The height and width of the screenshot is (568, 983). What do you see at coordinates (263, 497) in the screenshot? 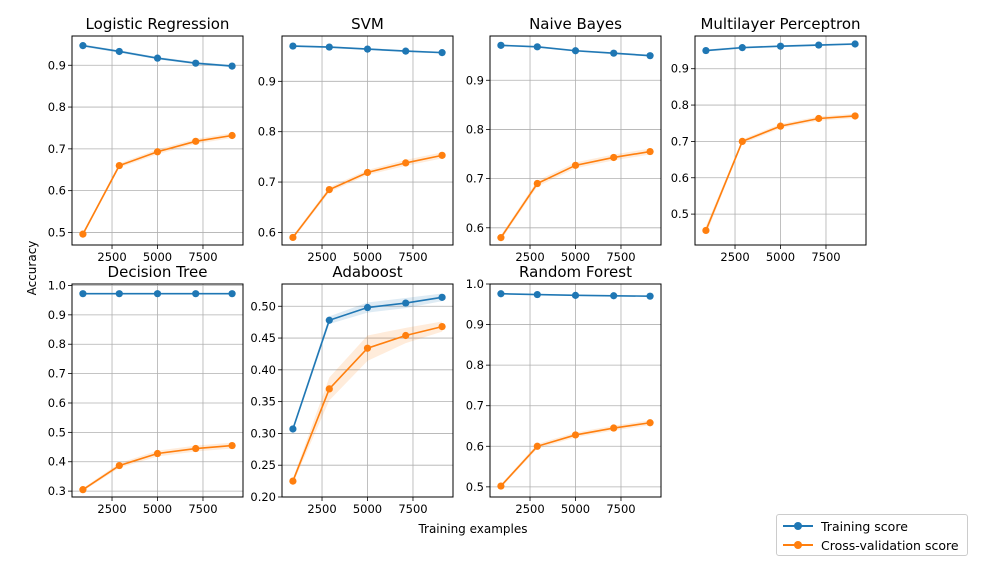
I see `y-tick-label: 0.20` at bounding box center [263, 497].